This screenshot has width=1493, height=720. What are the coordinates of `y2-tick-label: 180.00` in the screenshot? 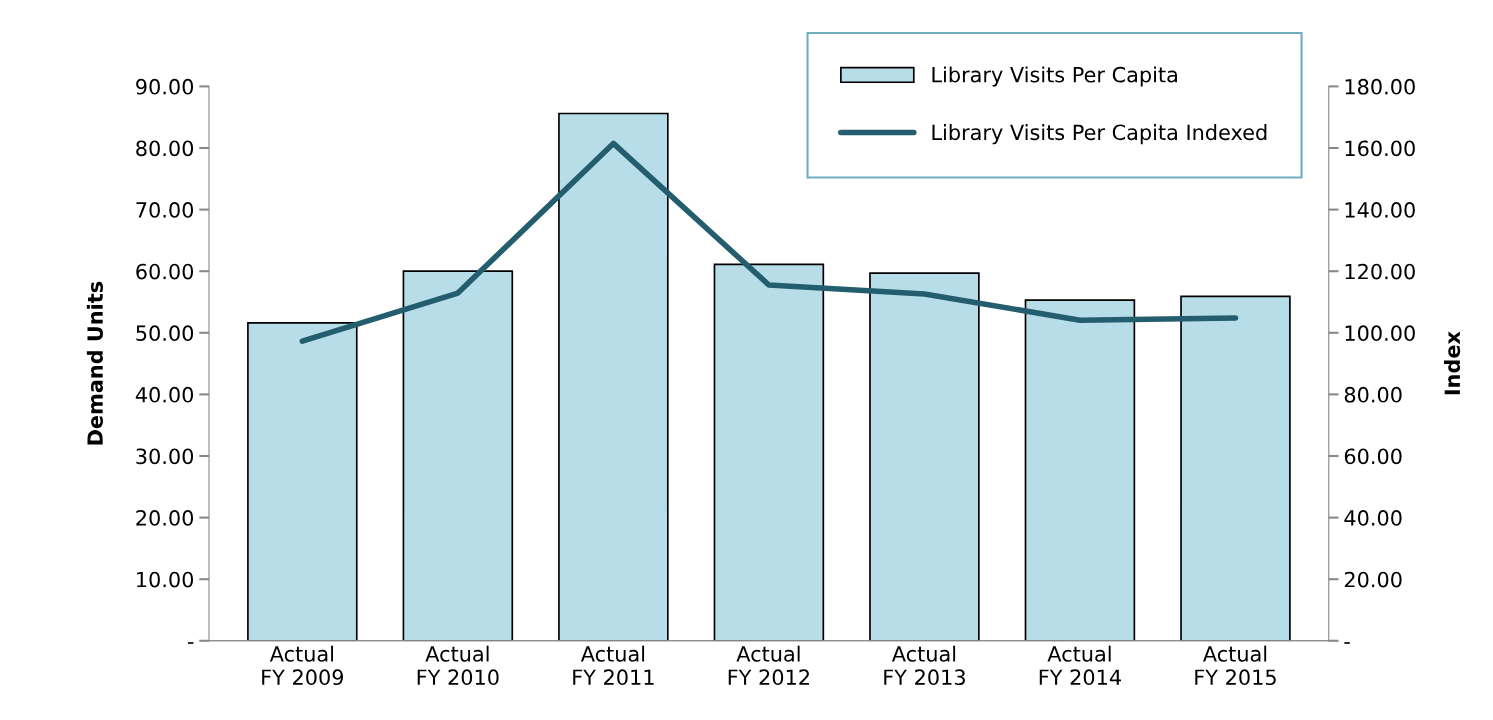 It's located at (1380, 86).